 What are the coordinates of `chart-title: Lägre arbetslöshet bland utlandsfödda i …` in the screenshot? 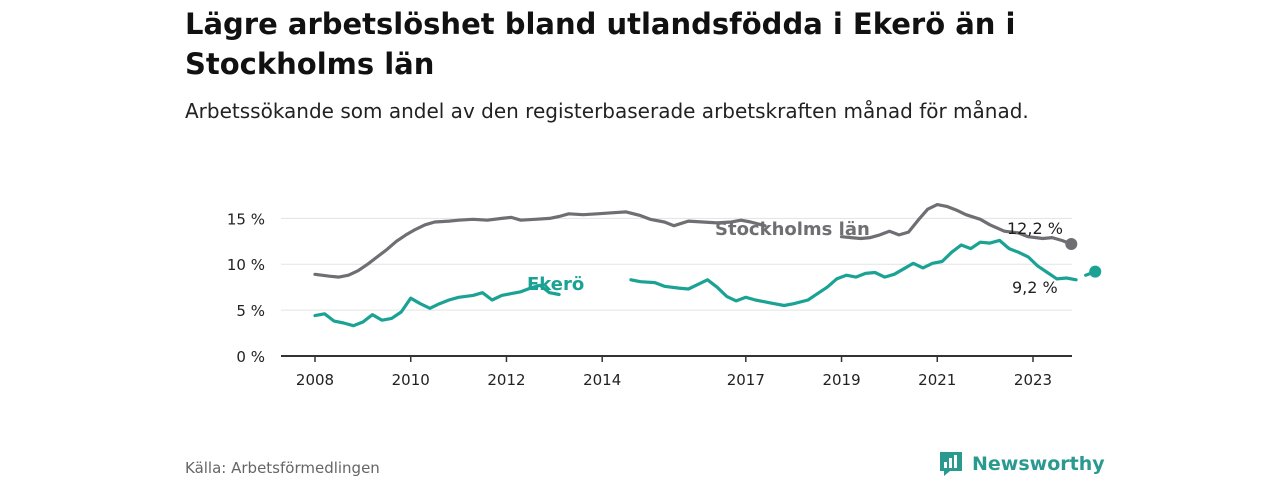 It's located at (600, 44).